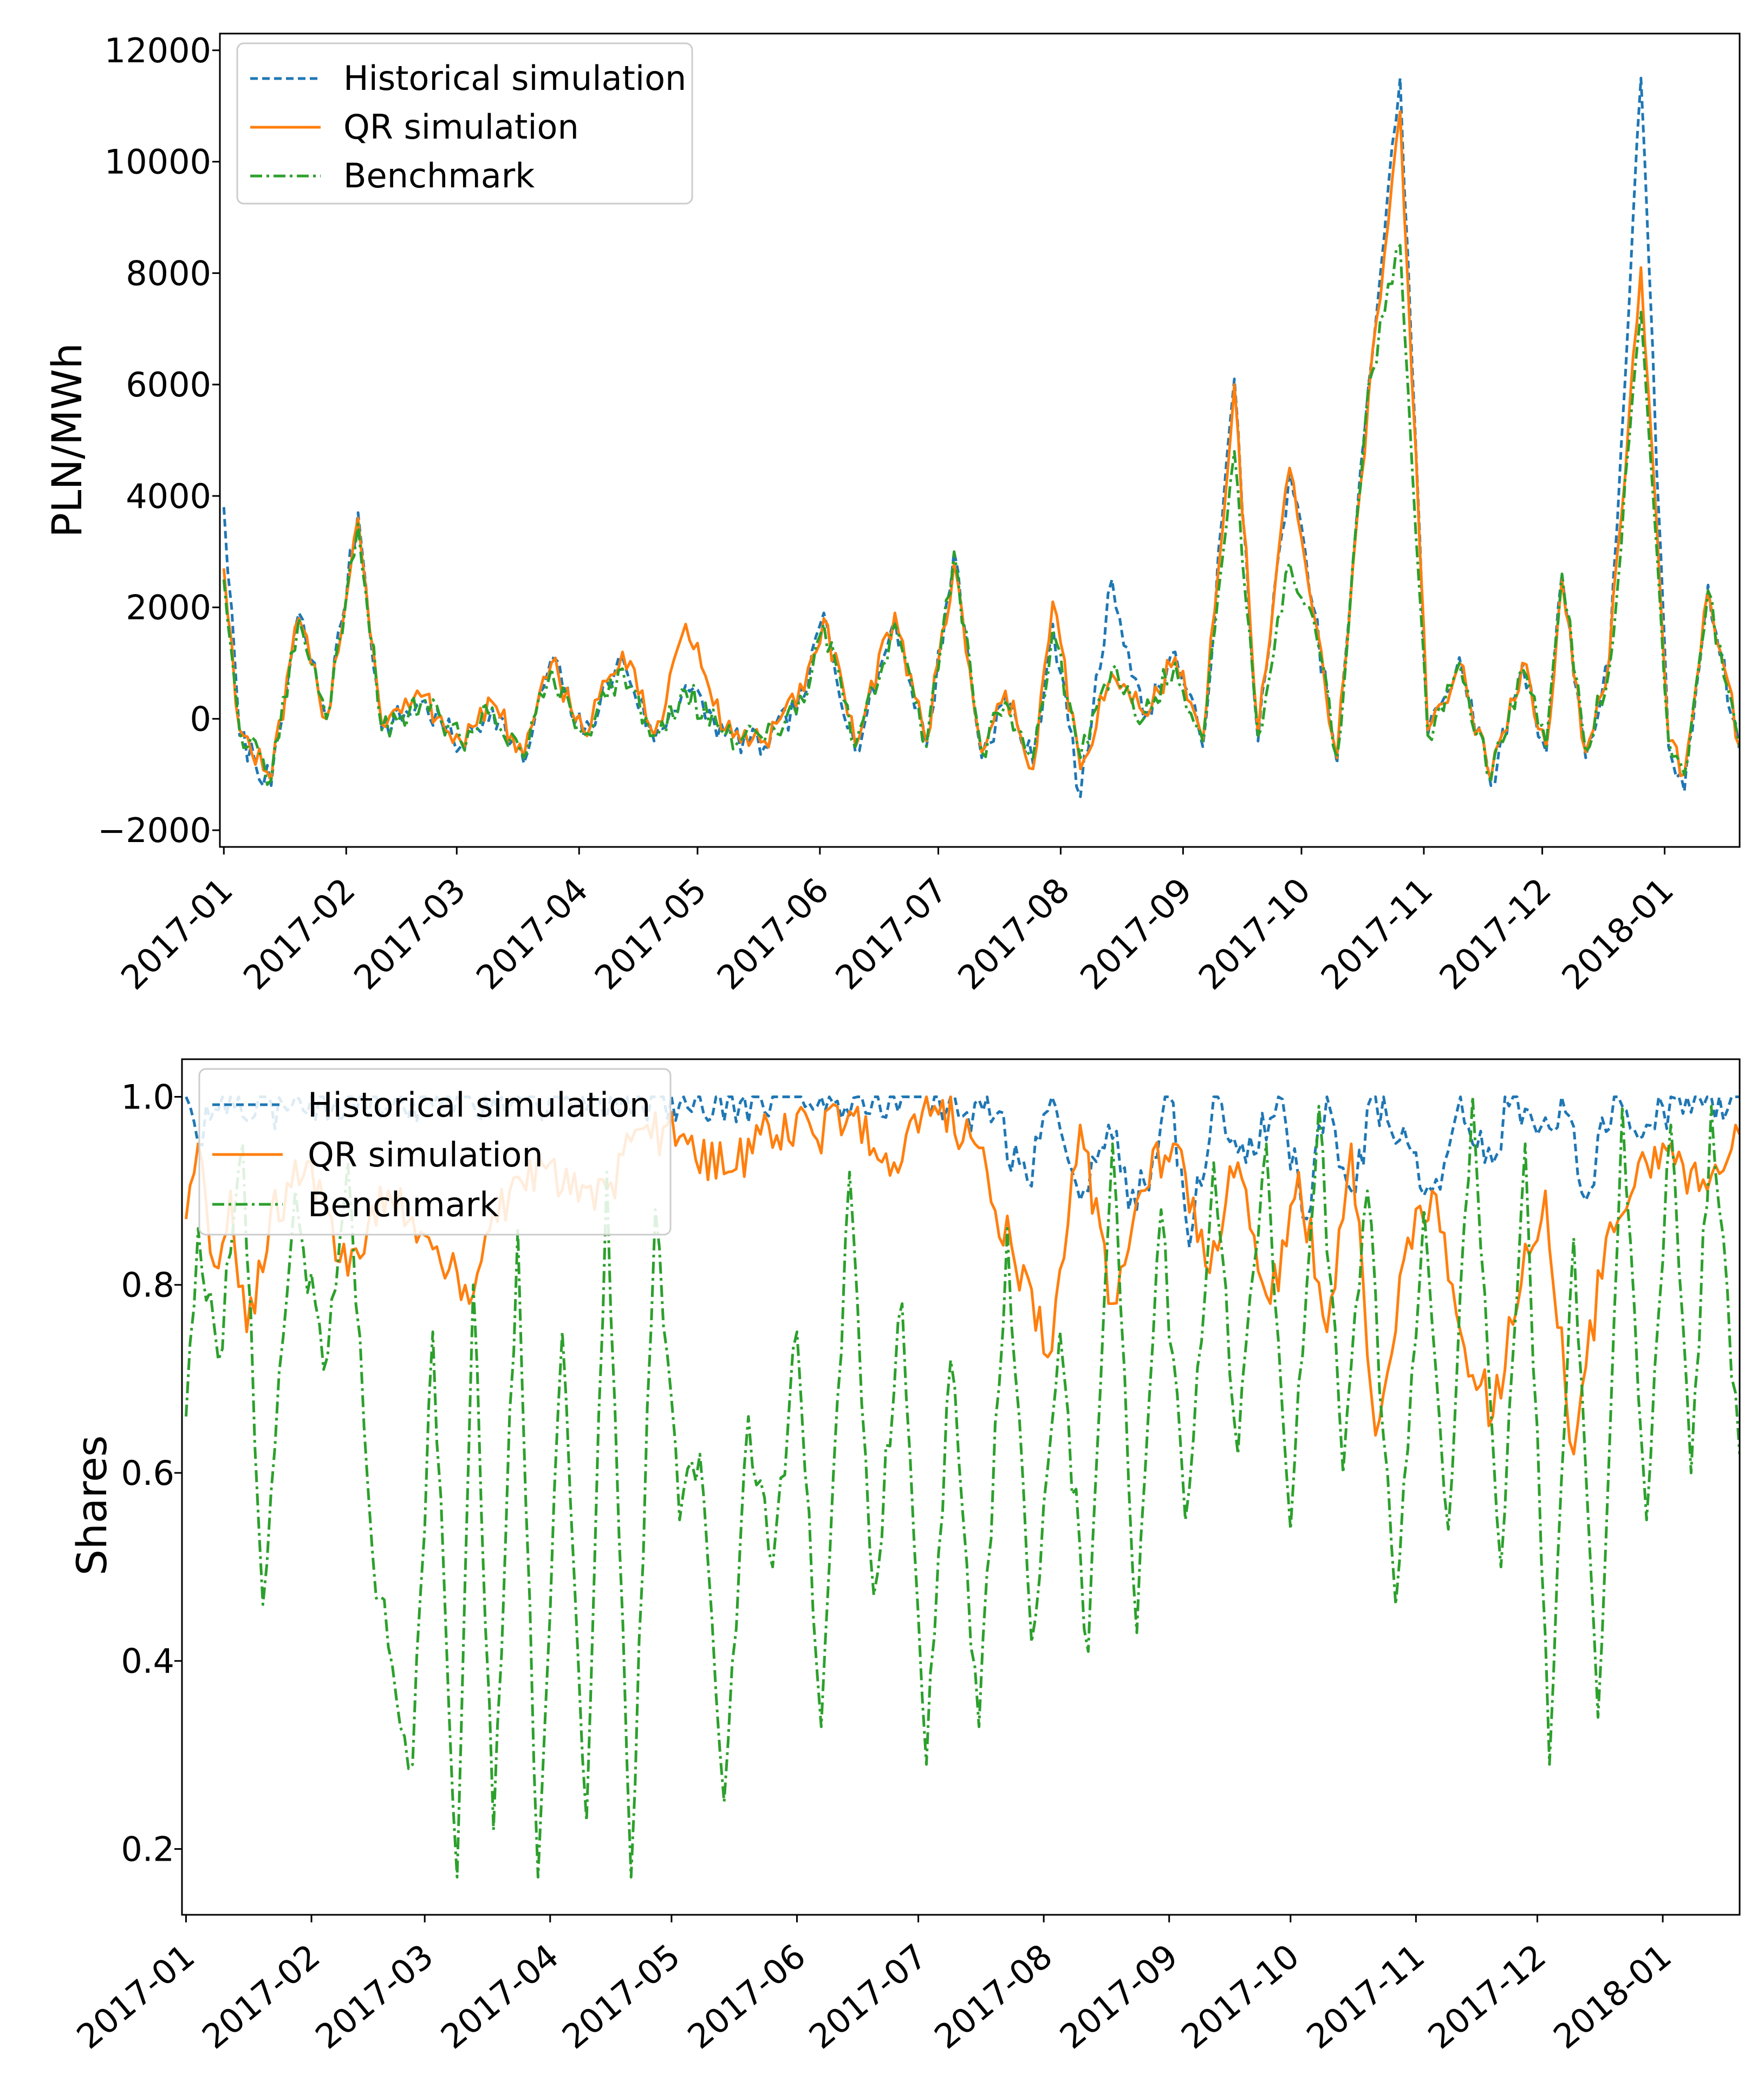 This screenshot has width=1764, height=2074. I want to click on y-tick-label: 0.4, so click(147, 1661).